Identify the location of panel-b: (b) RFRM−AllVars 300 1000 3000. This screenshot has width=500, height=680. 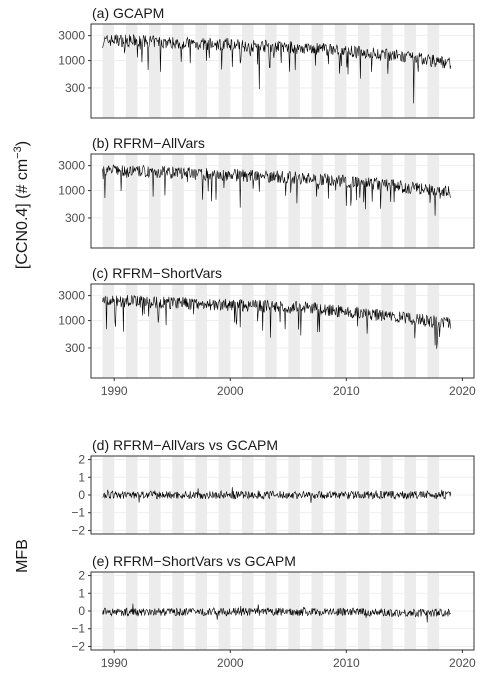
(266, 192).